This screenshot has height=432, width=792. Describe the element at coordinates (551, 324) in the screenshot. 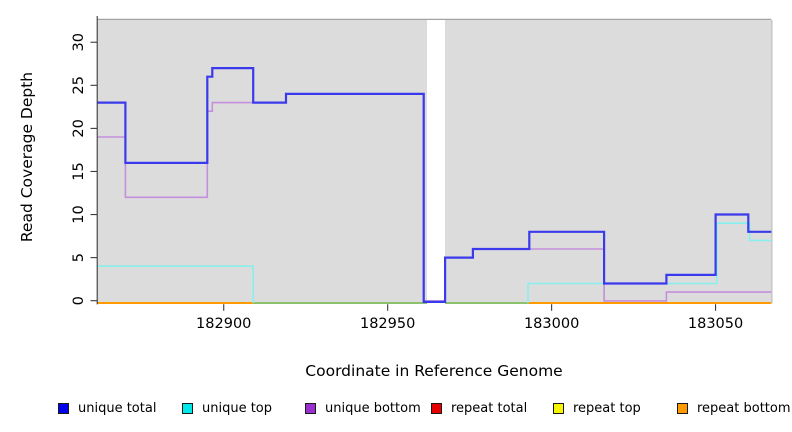

I see `x-tick-label: 183000` at that location.